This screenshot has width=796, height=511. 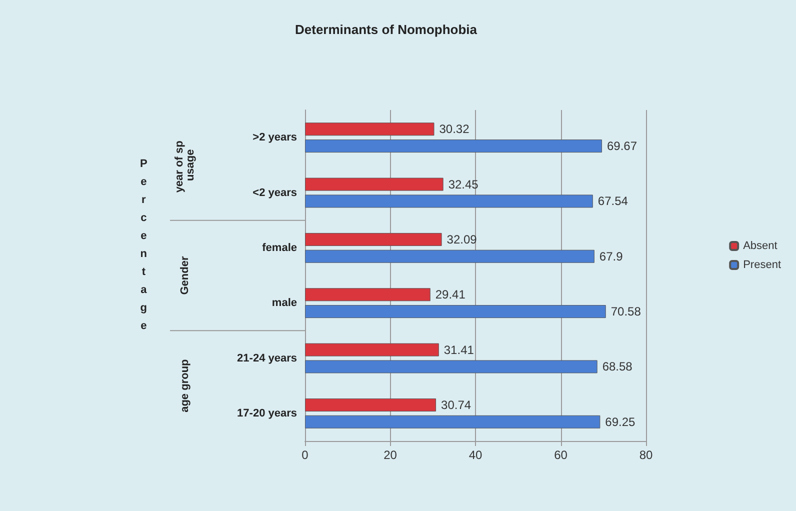 I want to click on y-tick-label: >2 years, so click(x=274, y=138).